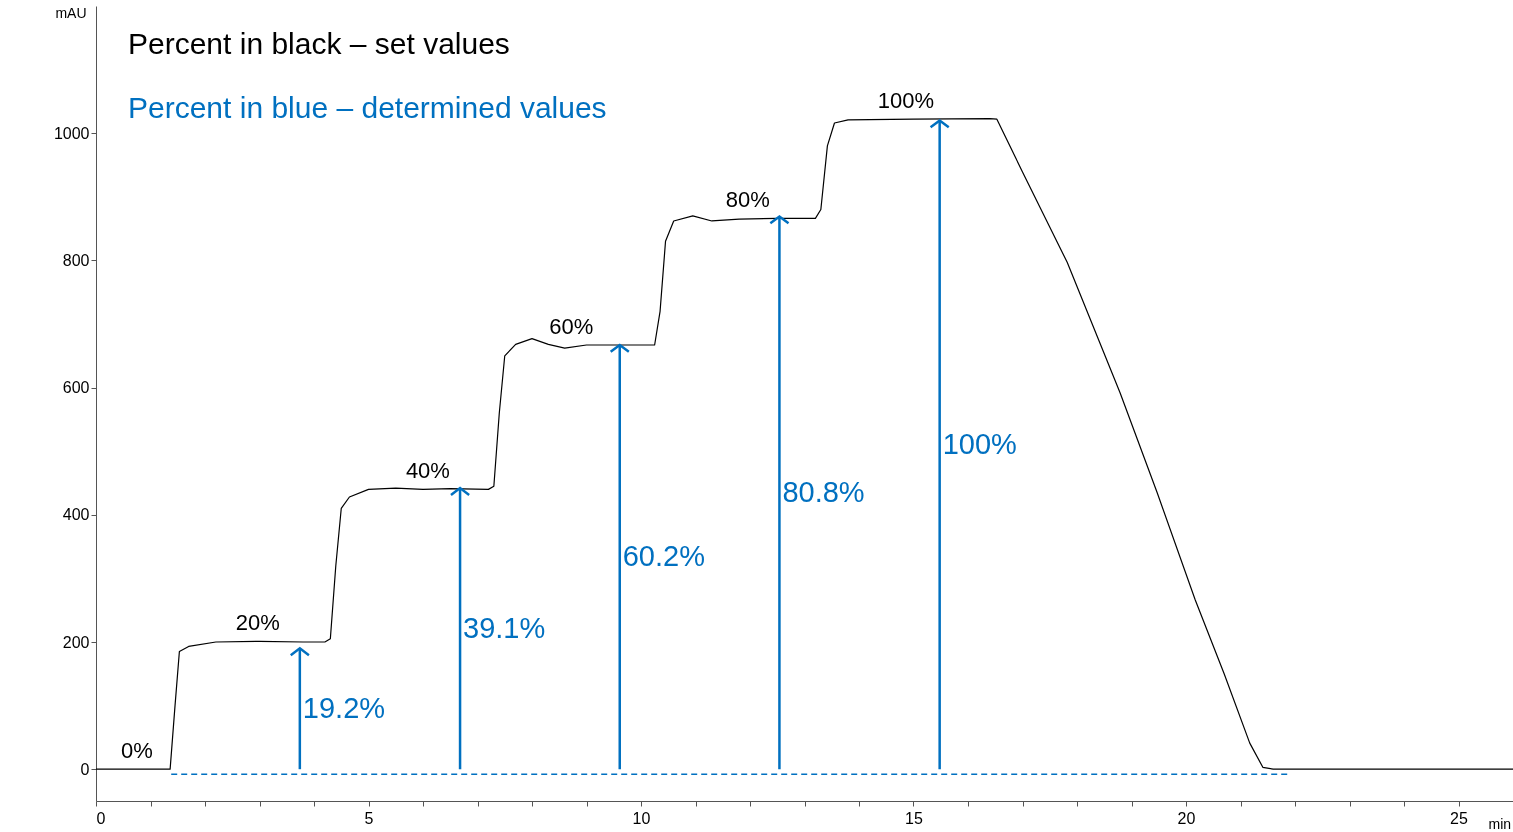 The width and height of the screenshot is (1513, 832). Describe the element at coordinates (76, 260) in the screenshot. I see `y-tick-label: 800` at that location.